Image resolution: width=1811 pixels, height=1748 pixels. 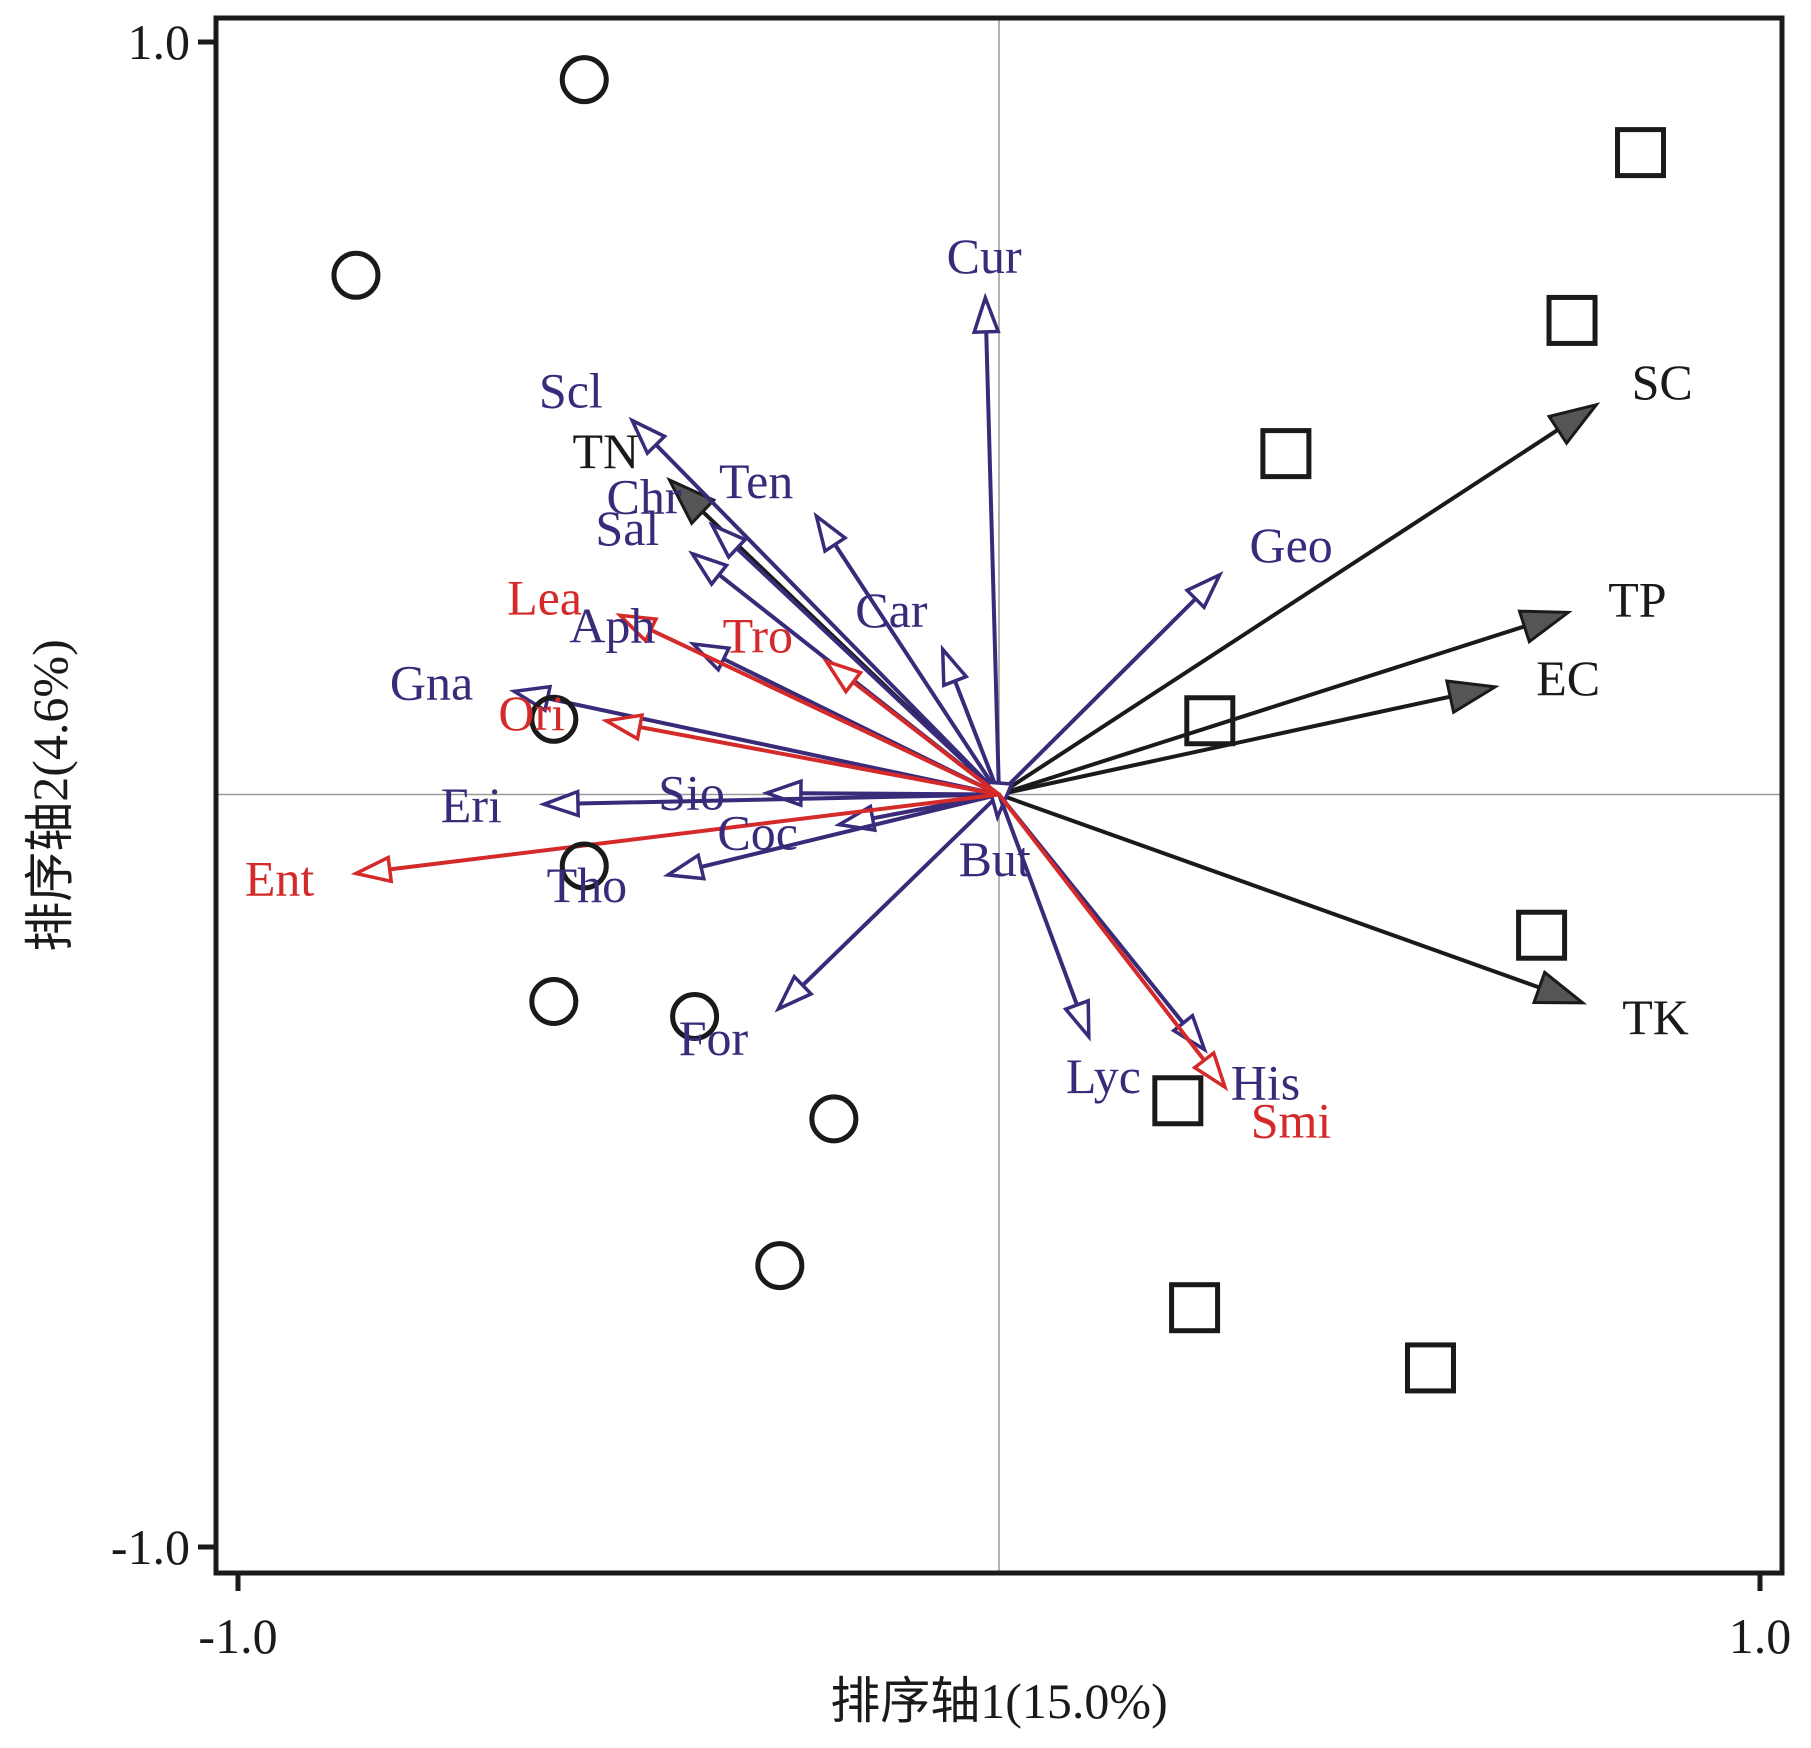 What do you see at coordinates (1285, 703) in the screenshot?
I see `environment-vector-tp` at bounding box center [1285, 703].